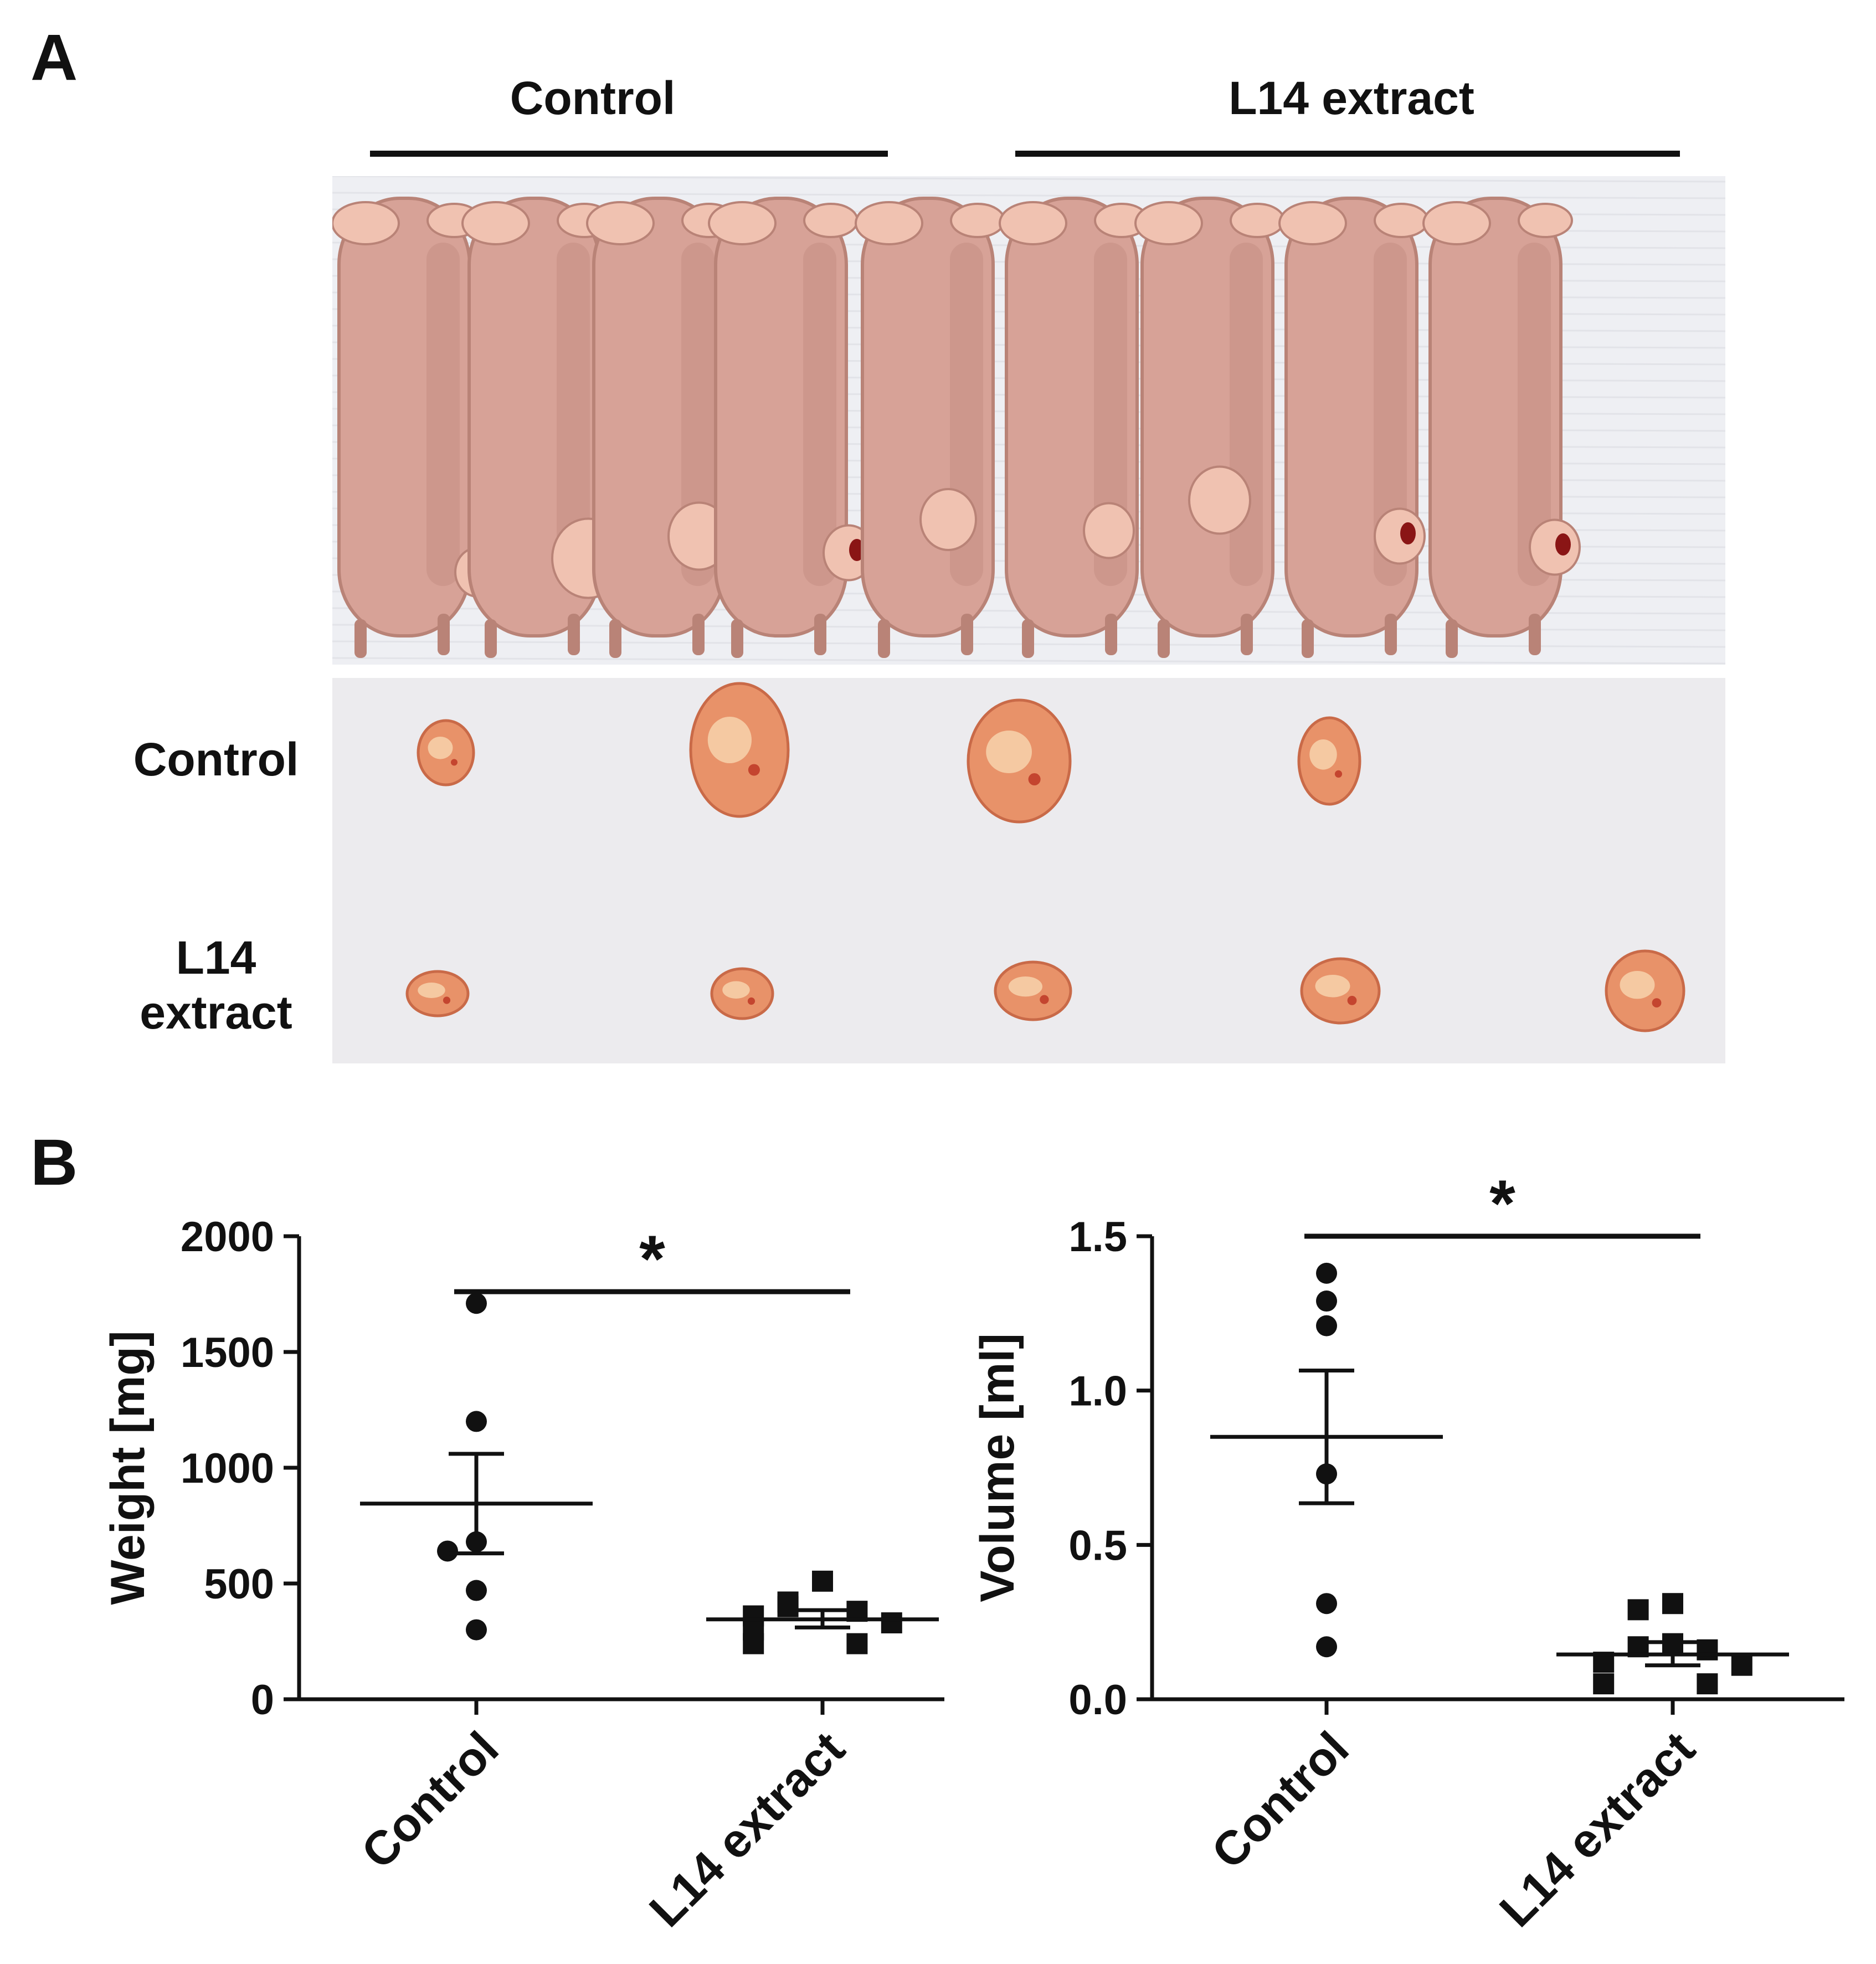 The image size is (1876, 1964). What do you see at coordinates (429, 1800) in the screenshot?
I see `x-tick-label: Control` at bounding box center [429, 1800].